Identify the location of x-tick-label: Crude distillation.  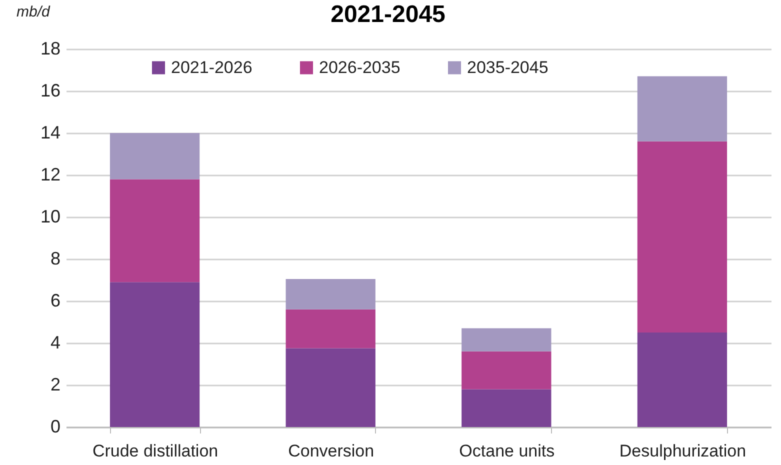
(155, 451).